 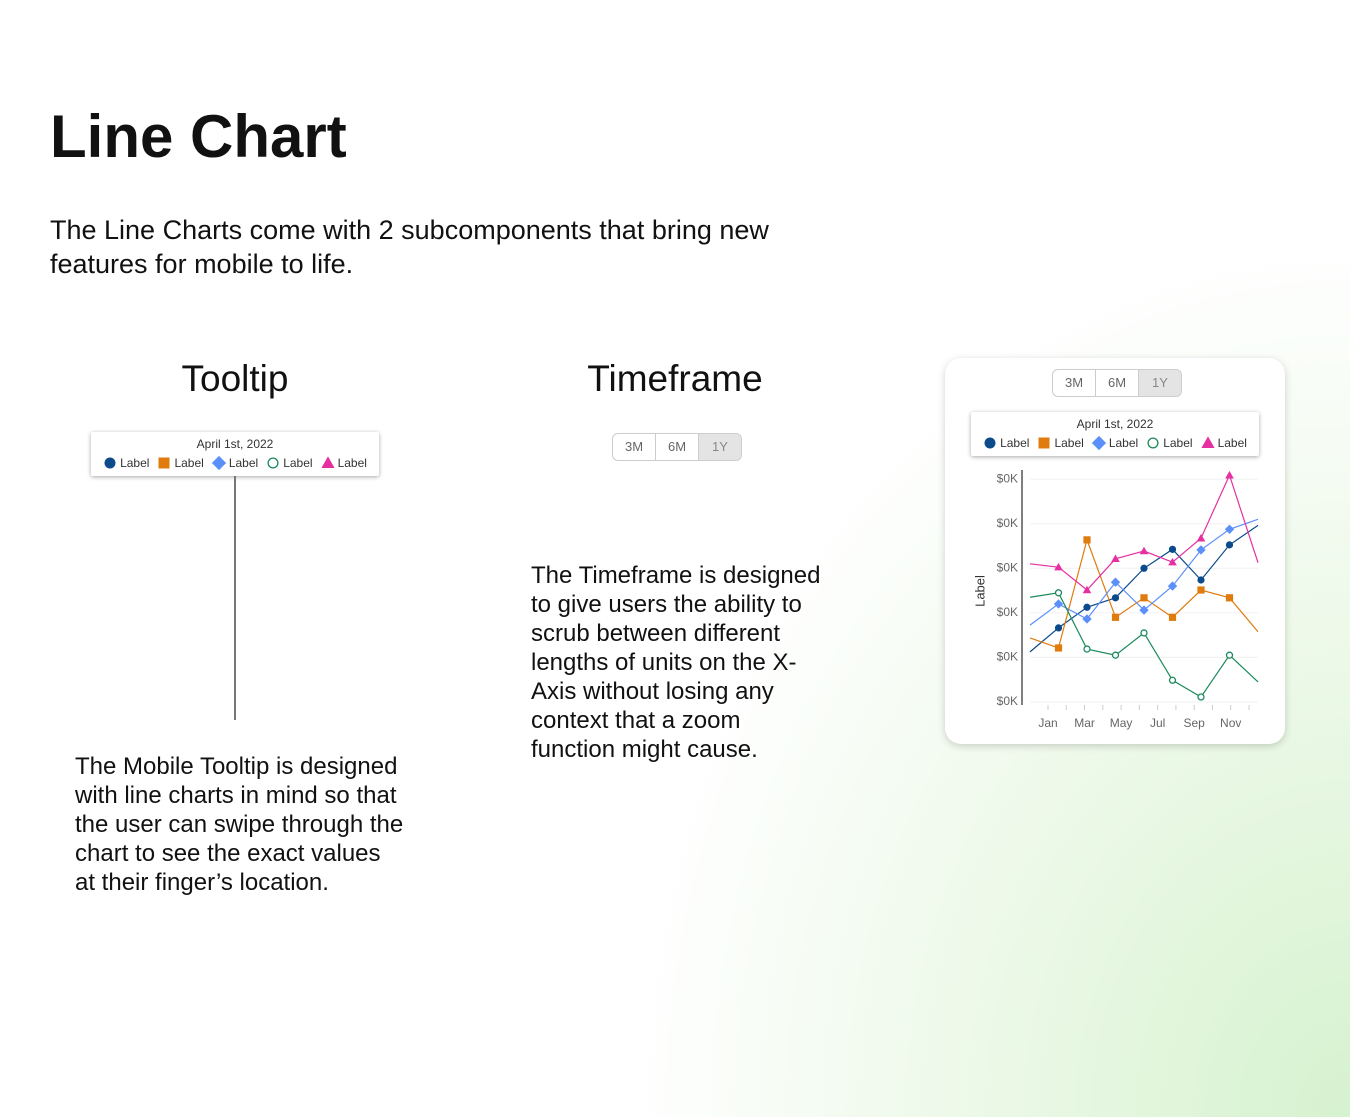 What do you see at coordinates (1157, 723) in the screenshot?
I see `x-tick-label: Jul` at bounding box center [1157, 723].